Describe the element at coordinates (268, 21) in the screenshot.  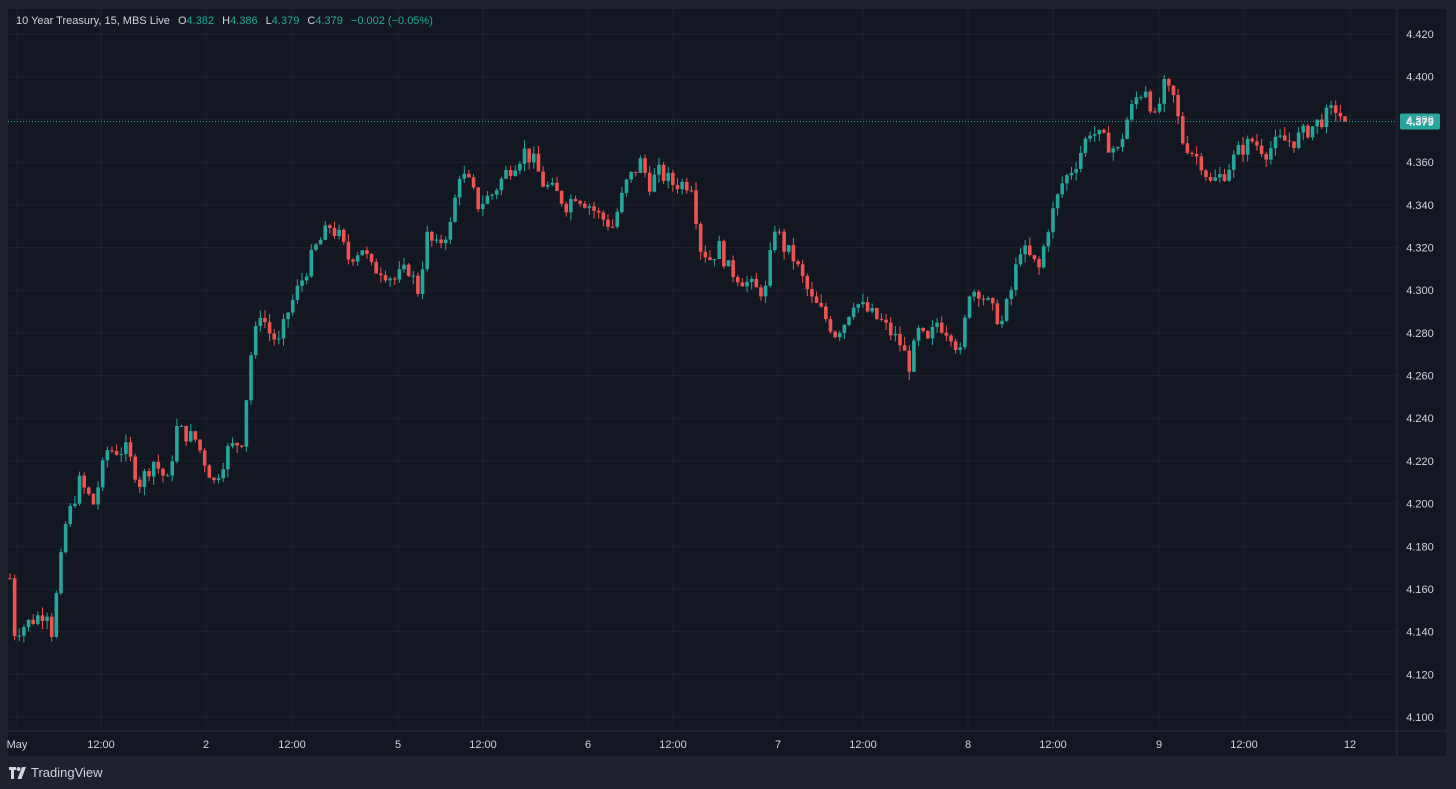
I see `legend-low-label: L` at that location.